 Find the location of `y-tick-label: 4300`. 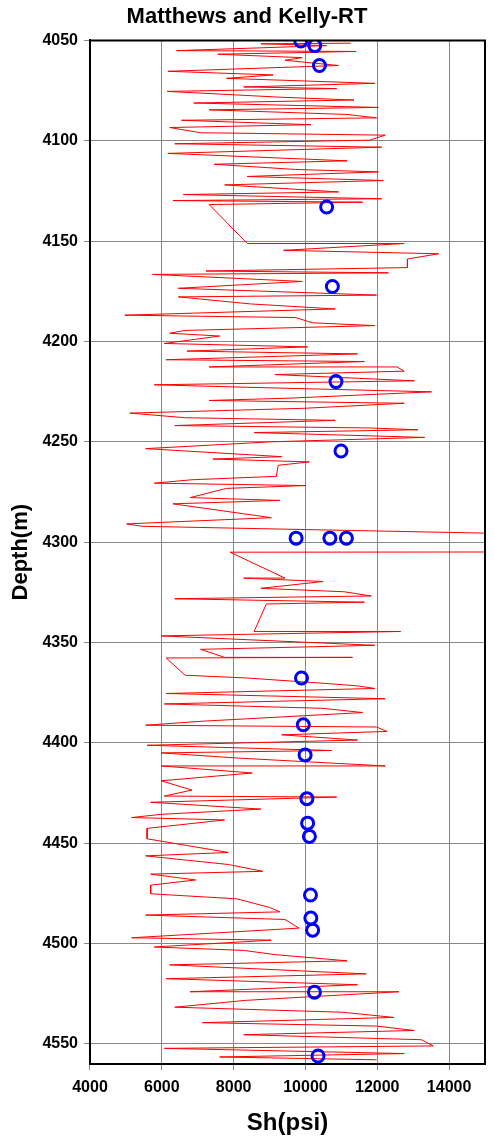

y-tick-label: 4300 is located at coordinates (60, 541).